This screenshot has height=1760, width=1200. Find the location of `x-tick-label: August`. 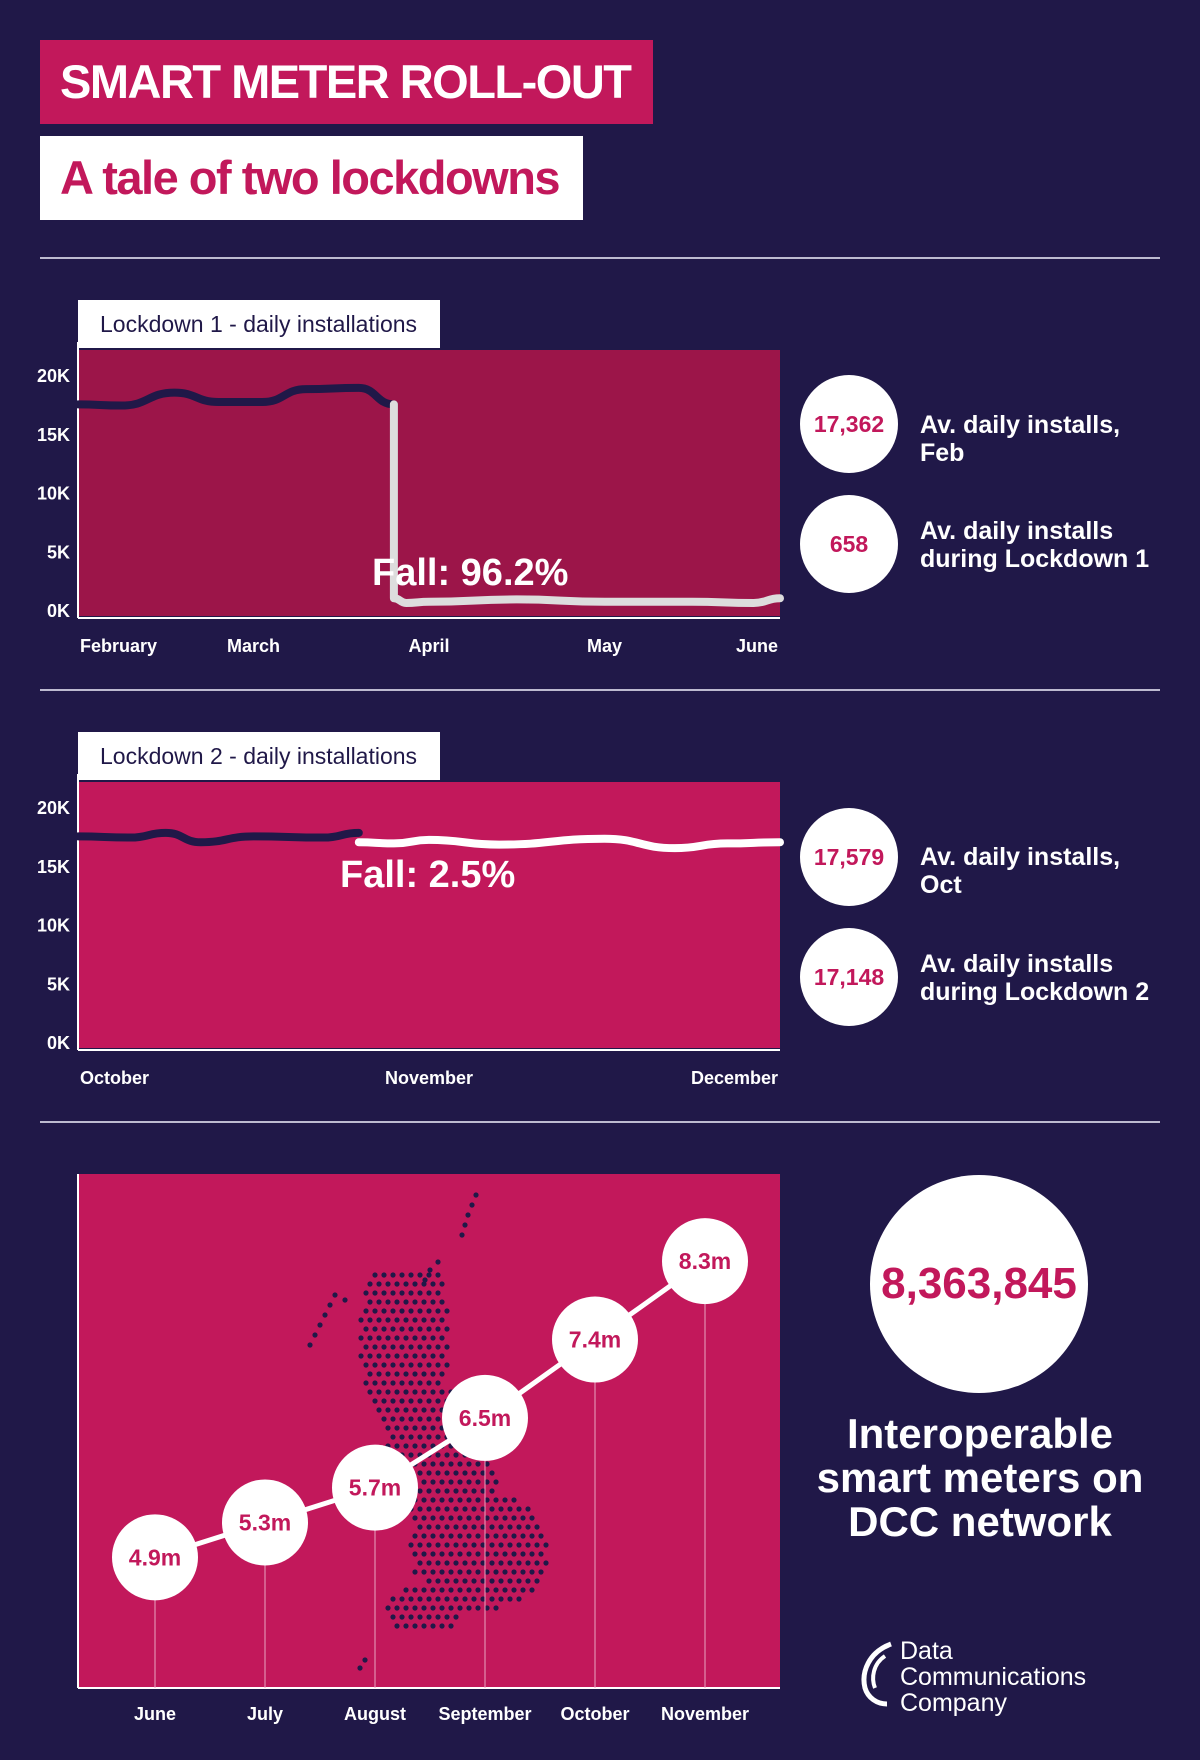

x-tick-label: August is located at coordinates (375, 1714).